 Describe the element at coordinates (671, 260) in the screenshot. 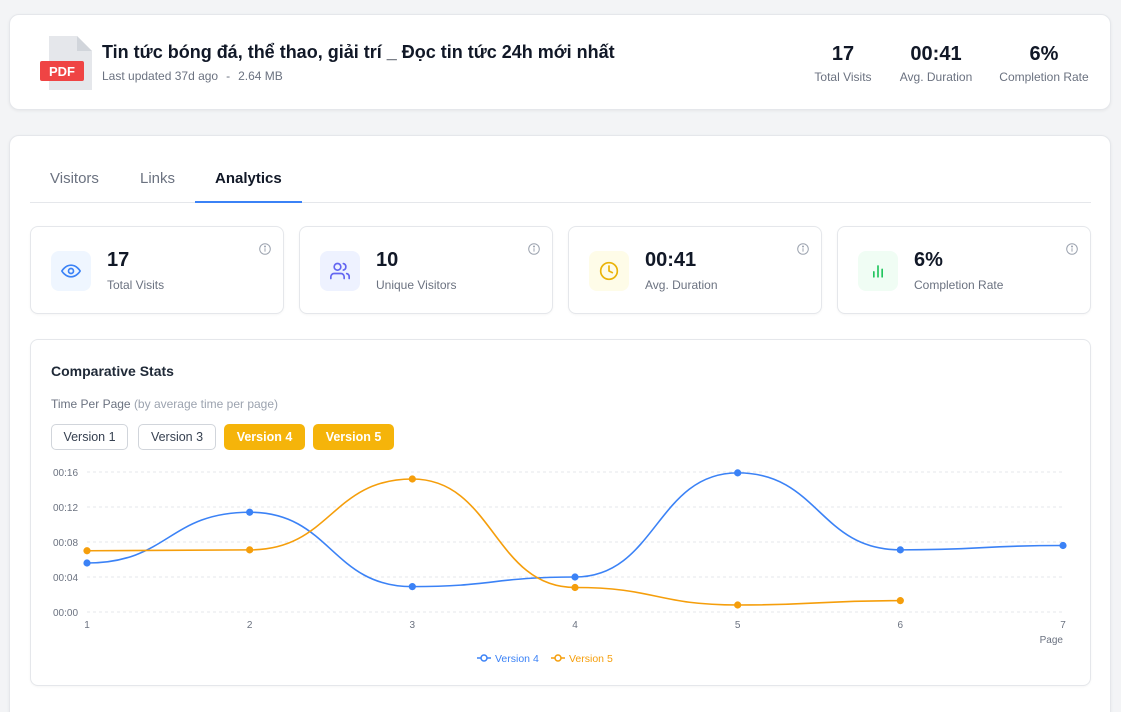

I see `stat-value: 00:41` at that location.